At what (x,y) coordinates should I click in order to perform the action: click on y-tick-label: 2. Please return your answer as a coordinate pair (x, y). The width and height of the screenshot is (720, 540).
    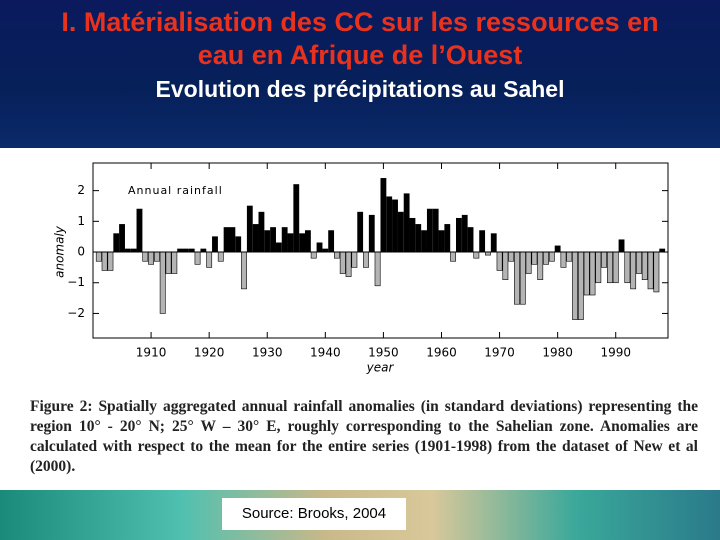
    Looking at the image, I should click on (81, 190).